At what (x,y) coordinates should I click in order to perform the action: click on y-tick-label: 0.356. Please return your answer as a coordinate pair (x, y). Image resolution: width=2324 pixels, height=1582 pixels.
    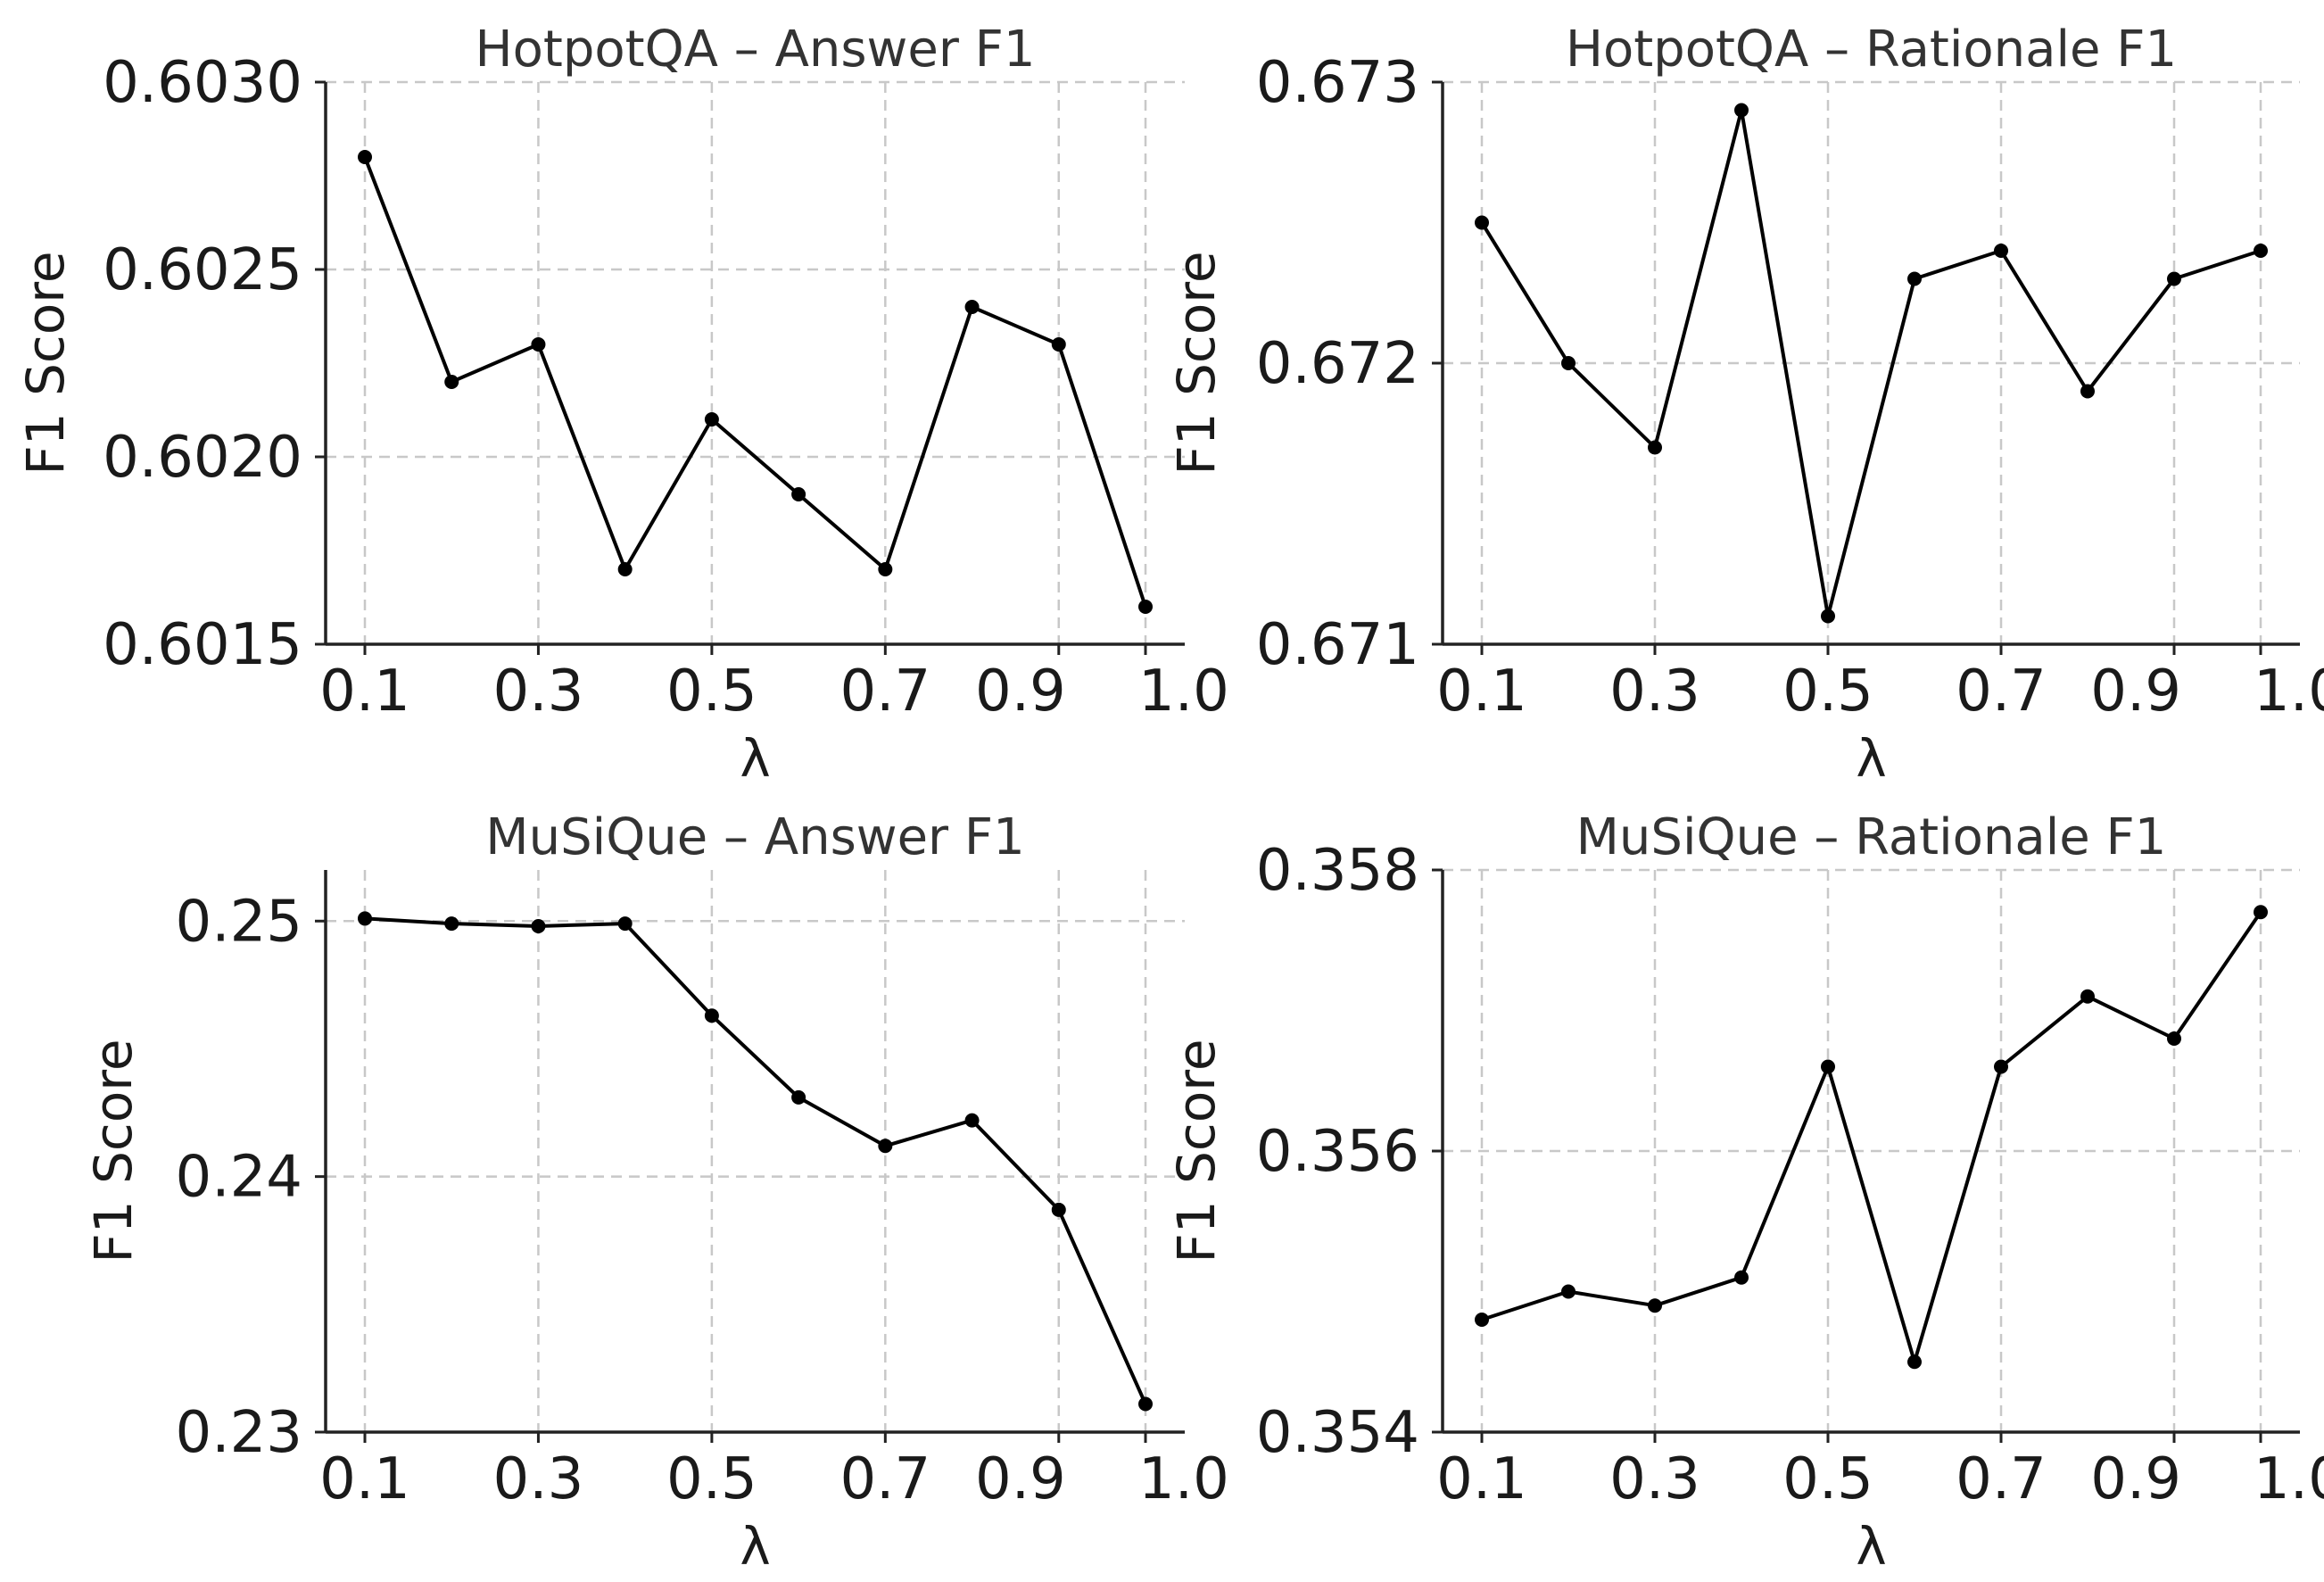
    Looking at the image, I should click on (1337, 1152).